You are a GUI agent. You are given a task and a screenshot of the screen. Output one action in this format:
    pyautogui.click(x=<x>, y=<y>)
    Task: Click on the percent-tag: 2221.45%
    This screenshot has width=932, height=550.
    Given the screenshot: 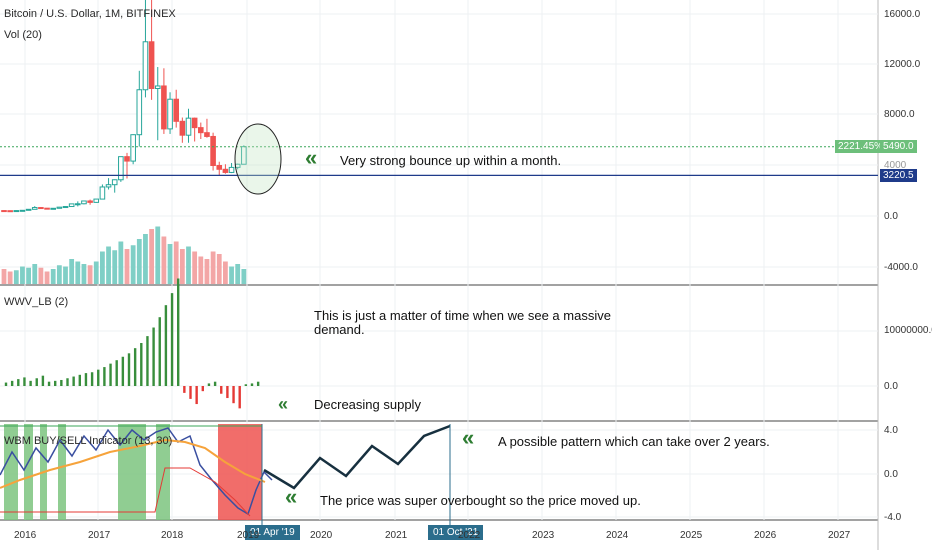 What is the action you would take?
    pyautogui.click(x=861, y=146)
    